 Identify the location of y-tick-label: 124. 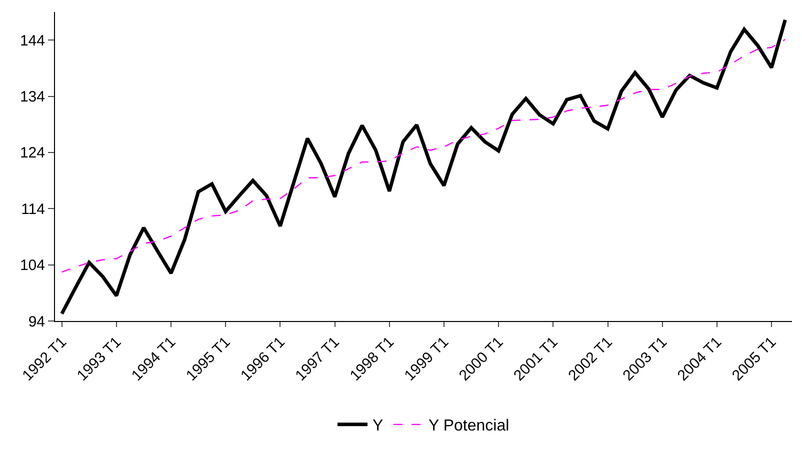
(32, 153).